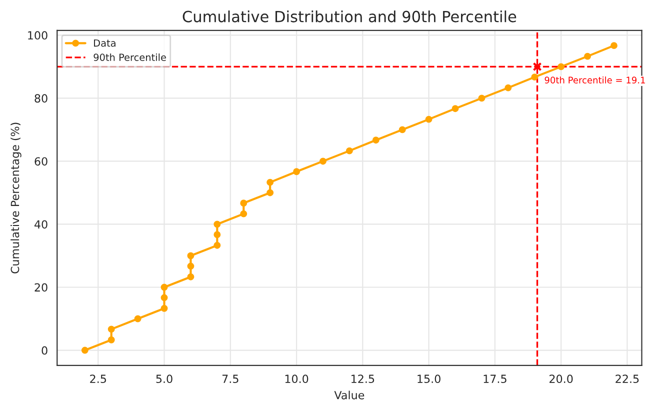 The width and height of the screenshot is (672, 406). What do you see at coordinates (363, 379) in the screenshot?
I see `x-tick-label: 12.5` at bounding box center [363, 379].